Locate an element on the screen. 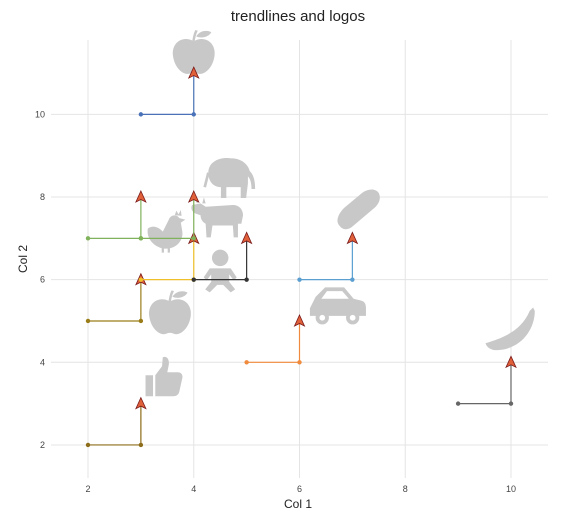  x-tick-label: 2 is located at coordinates (88, 489).